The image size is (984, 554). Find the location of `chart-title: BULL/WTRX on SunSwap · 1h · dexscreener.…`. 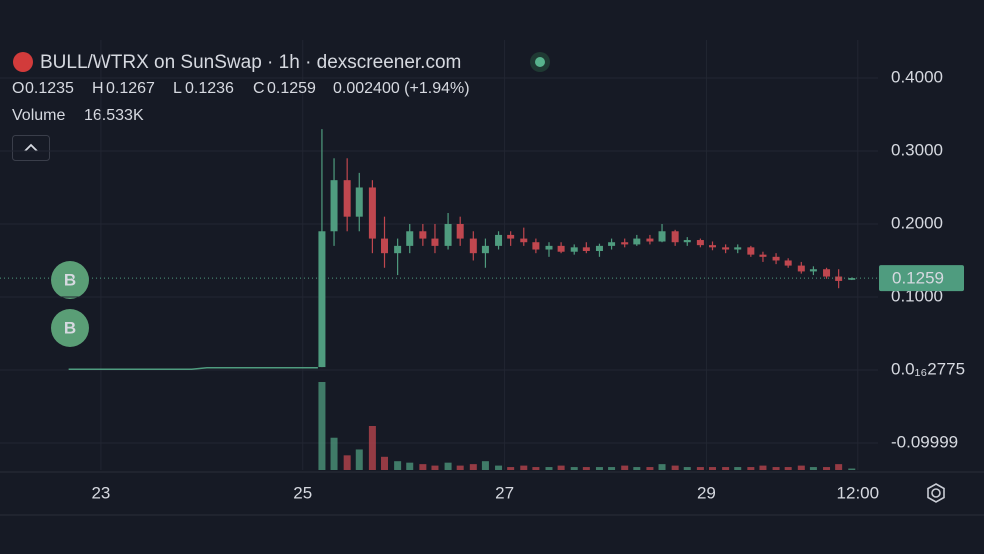

chart-title: BULL/WTRX on SunSwap · 1h · dexscreener.… is located at coordinates (250, 62).